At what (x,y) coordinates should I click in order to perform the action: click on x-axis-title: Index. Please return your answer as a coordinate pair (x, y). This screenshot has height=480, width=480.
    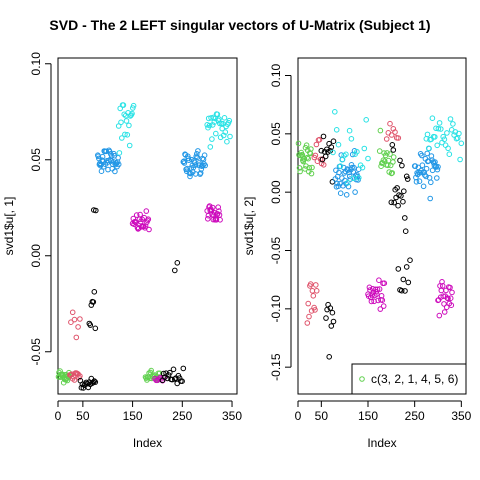
    Looking at the image, I should click on (381, 443).